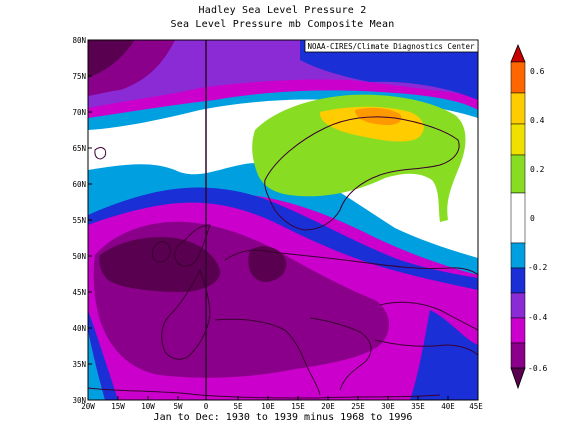 The height and width of the screenshot is (441, 565). What do you see at coordinates (79, 184) in the screenshot?
I see `lat-label: 60N` at bounding box center [79, 184].